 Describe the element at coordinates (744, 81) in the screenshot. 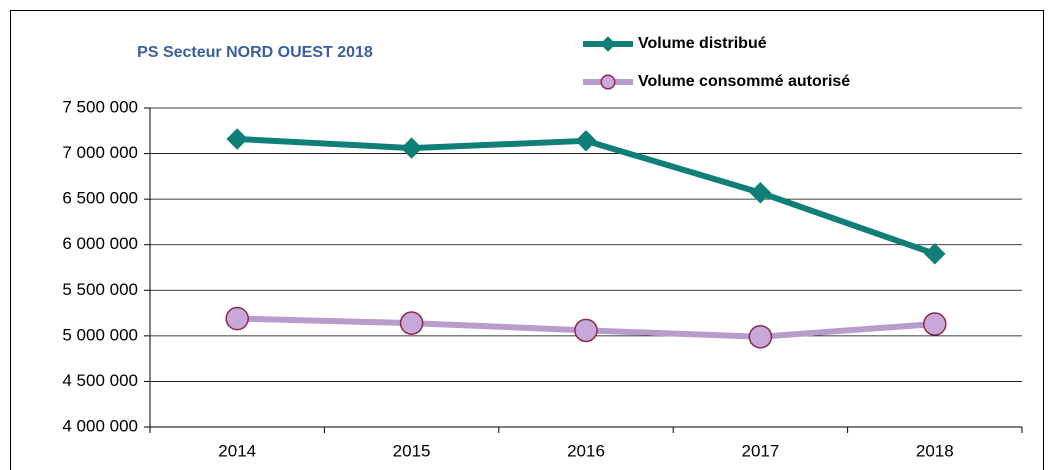

I see `legend-label: Volume consommé autorisé` at that location.